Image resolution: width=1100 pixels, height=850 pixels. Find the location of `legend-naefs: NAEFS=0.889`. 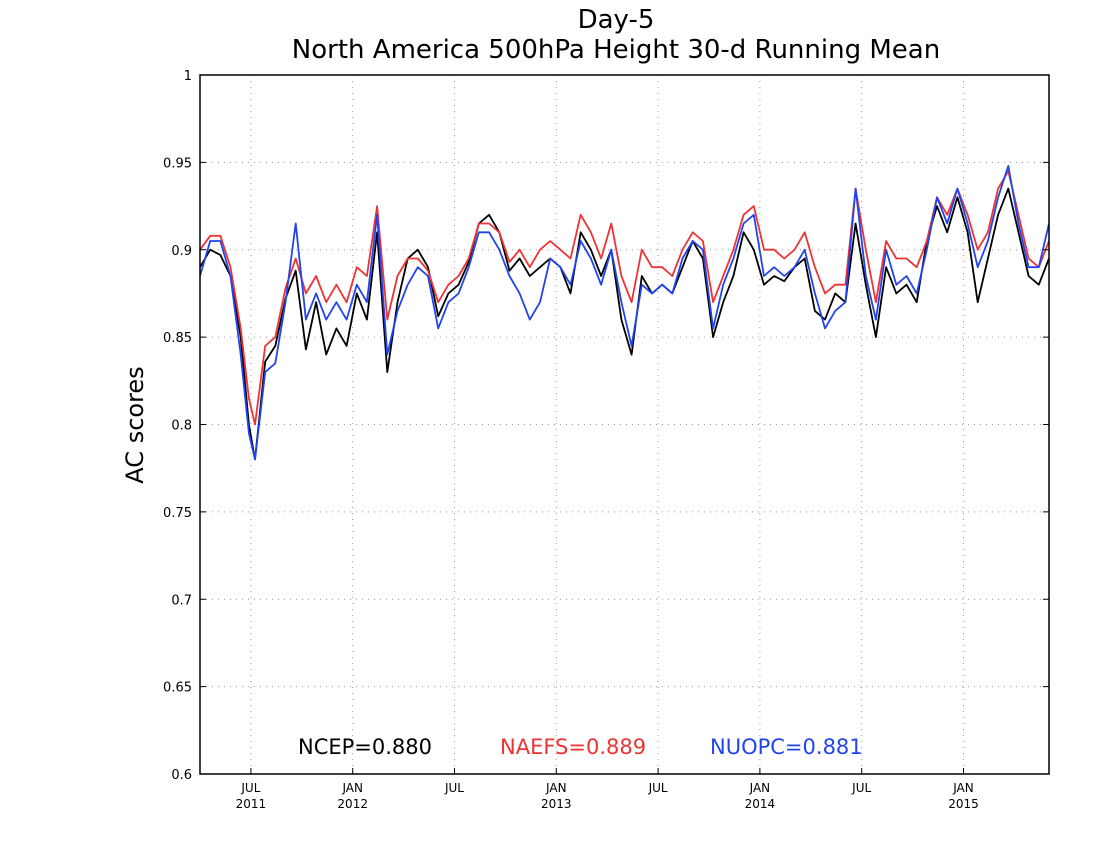

legend-naefs: NAEFS=0.889 is located at coordinates (573, 747).